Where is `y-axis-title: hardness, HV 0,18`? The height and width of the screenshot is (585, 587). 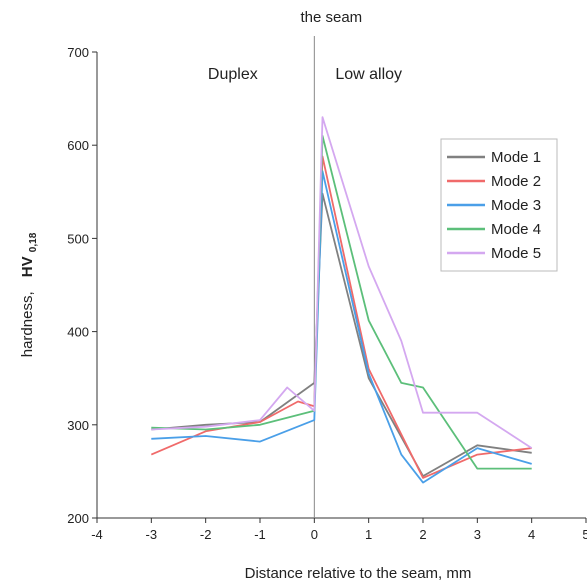 y-axis-title: hardness, HV 0,18 is located at coordinates (29, 294).